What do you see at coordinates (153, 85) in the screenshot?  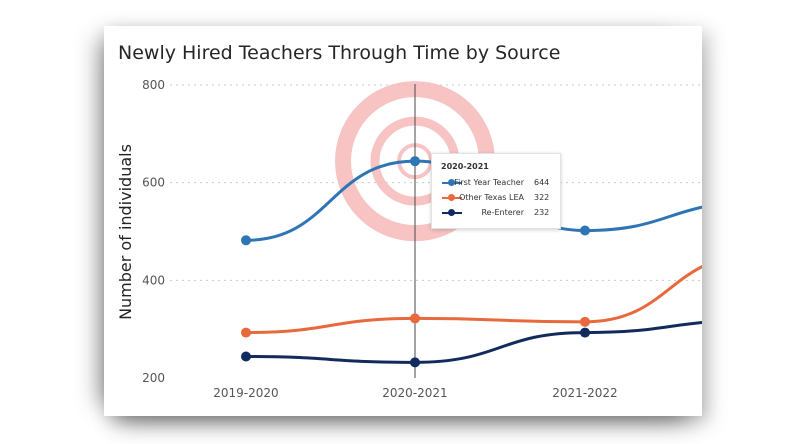 I see `y-tick-label: 800` at bounding box center [153, 85].